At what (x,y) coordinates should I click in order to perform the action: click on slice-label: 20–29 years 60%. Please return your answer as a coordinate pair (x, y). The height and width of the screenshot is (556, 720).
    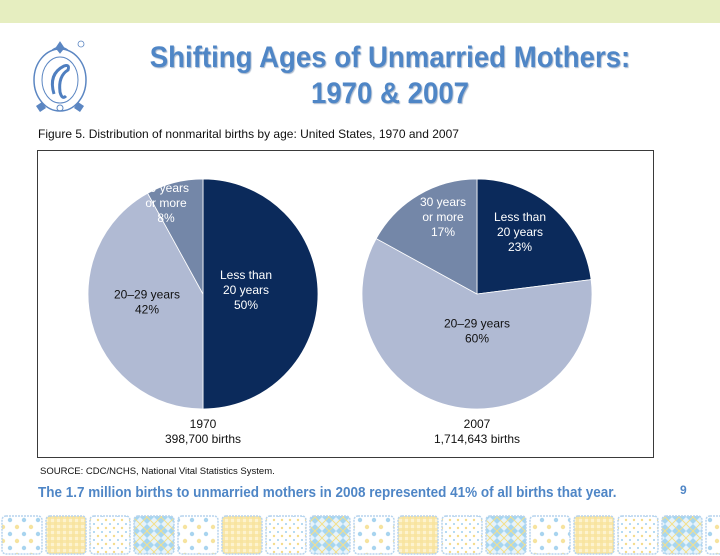
    Looking at the image, I should click on (477, 331).